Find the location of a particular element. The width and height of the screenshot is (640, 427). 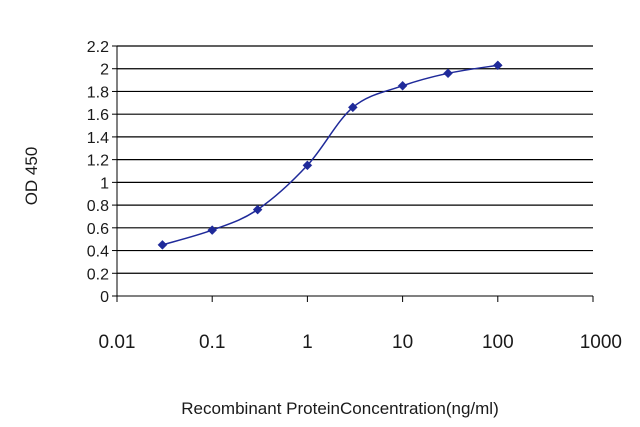

y-tick-label: 1.6 is located at coordinates (98, 115).